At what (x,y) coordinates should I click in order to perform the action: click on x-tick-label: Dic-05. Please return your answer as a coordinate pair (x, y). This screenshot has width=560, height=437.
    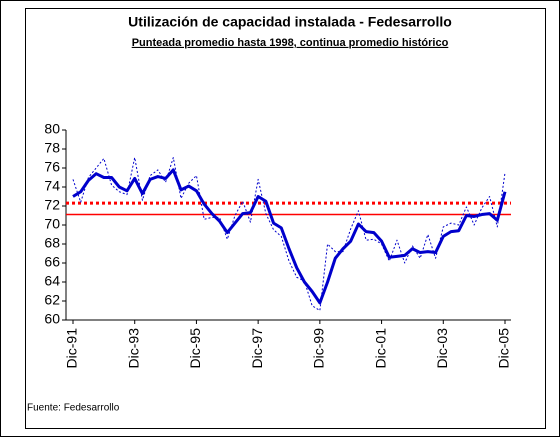
    Looking at the image, I should click on (504, 348).